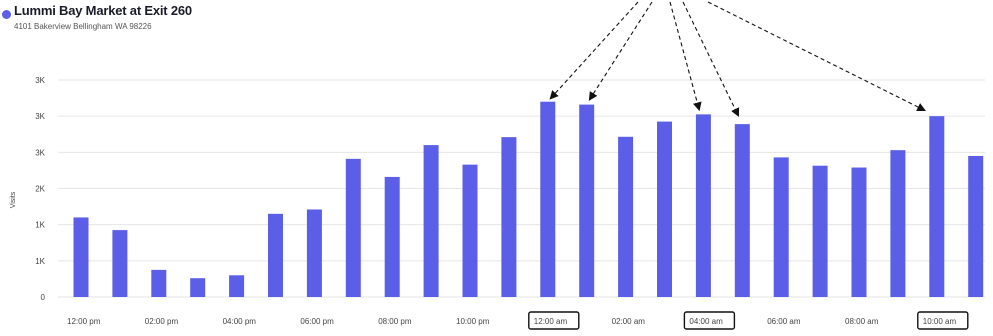 This screenshot has width=993, height=336. I want to click on chart-subtitle: 4101 Bakerview Bellingham WA 98226, so click(83, 26).